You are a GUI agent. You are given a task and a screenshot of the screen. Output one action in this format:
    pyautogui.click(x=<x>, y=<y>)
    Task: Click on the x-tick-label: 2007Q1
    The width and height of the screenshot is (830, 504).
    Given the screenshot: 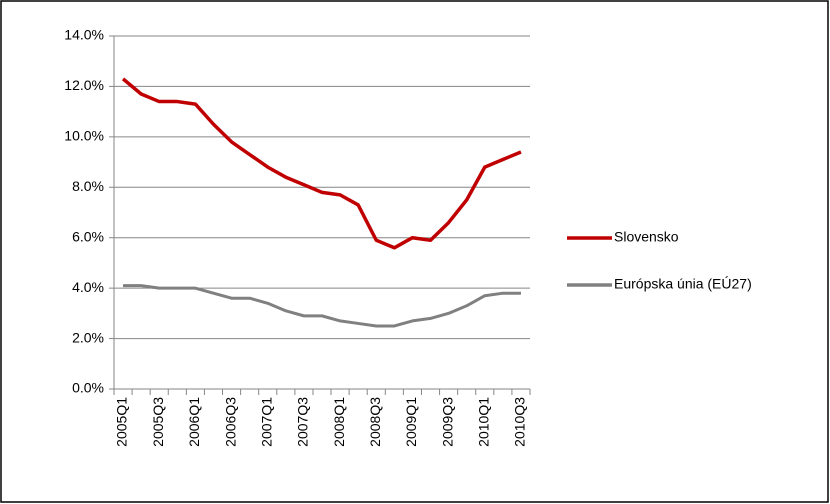 What is the action you would take?
    pyautogui.click(x=266, y=422)
    